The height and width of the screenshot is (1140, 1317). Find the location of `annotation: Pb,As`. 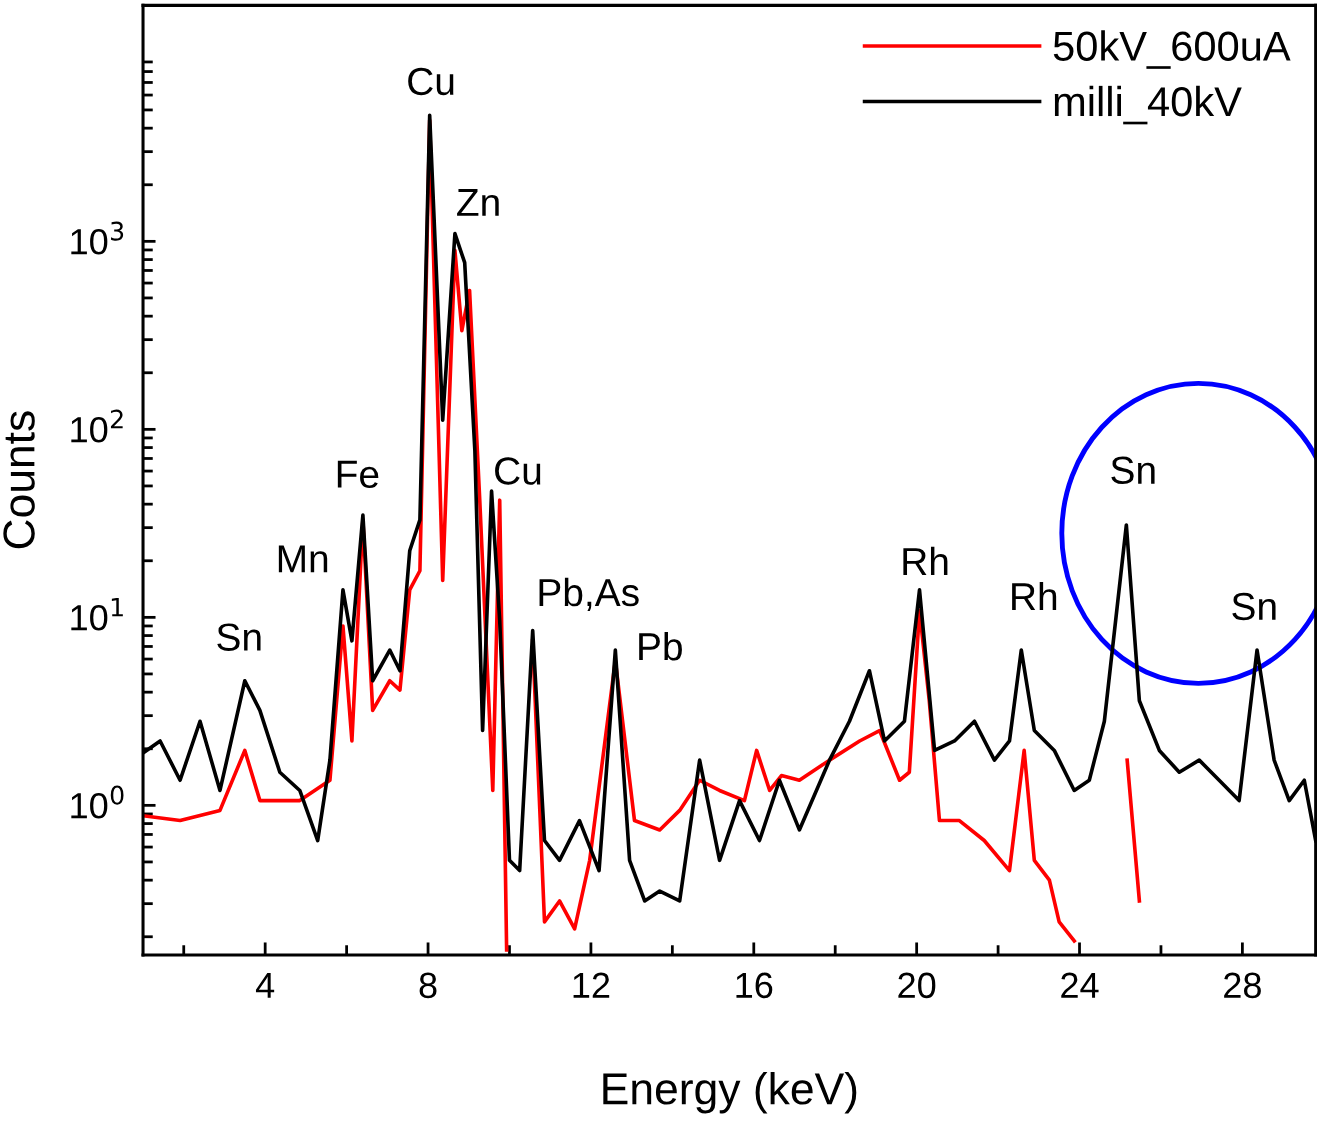

annotation: Pb,As is located at coordinates (589, 594).